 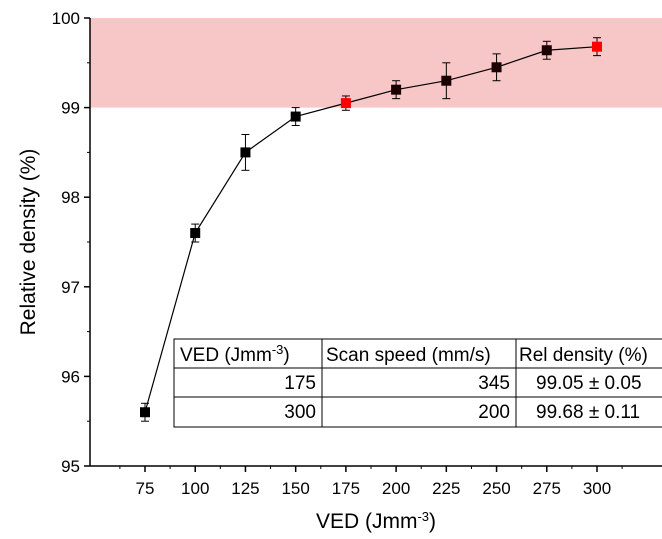 I want to click on x-tick-label: 250, so click(x=496, y=488).